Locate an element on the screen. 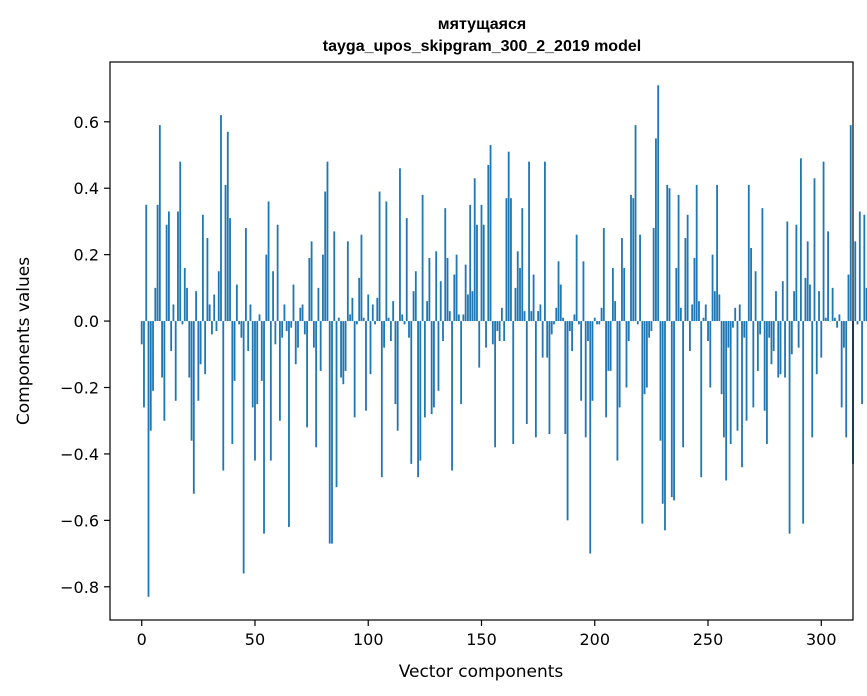 Image resolution: width=867 pixels, height=696 pixels. x-tick-label: 100 is located at coordinates (368, 639).